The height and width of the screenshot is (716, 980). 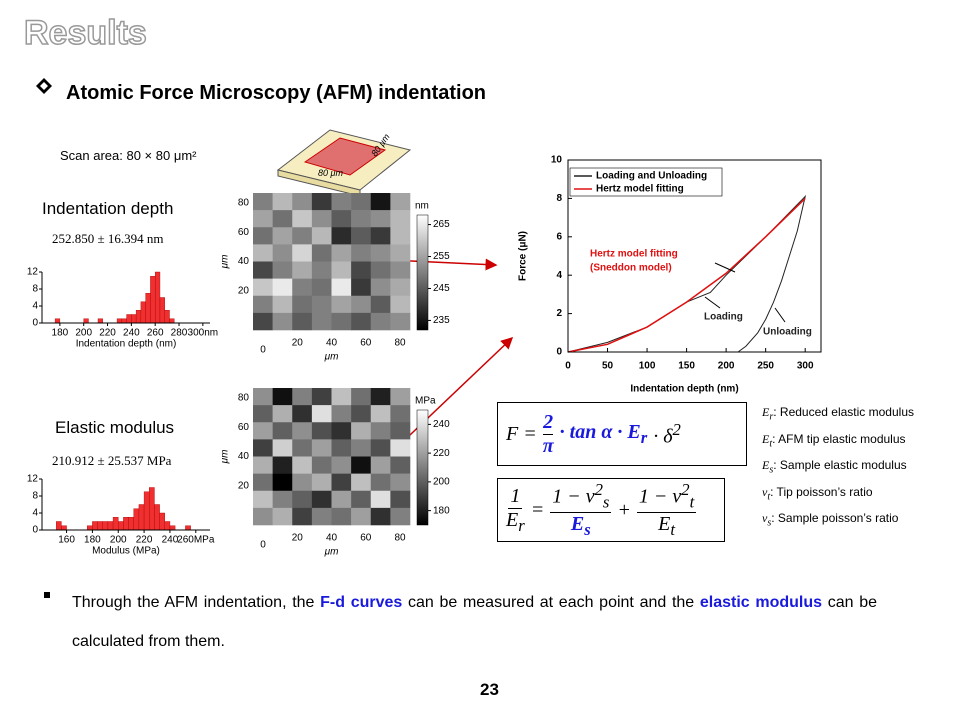 I want to click on x-tick-label: 180, so click(x=92, y=540).